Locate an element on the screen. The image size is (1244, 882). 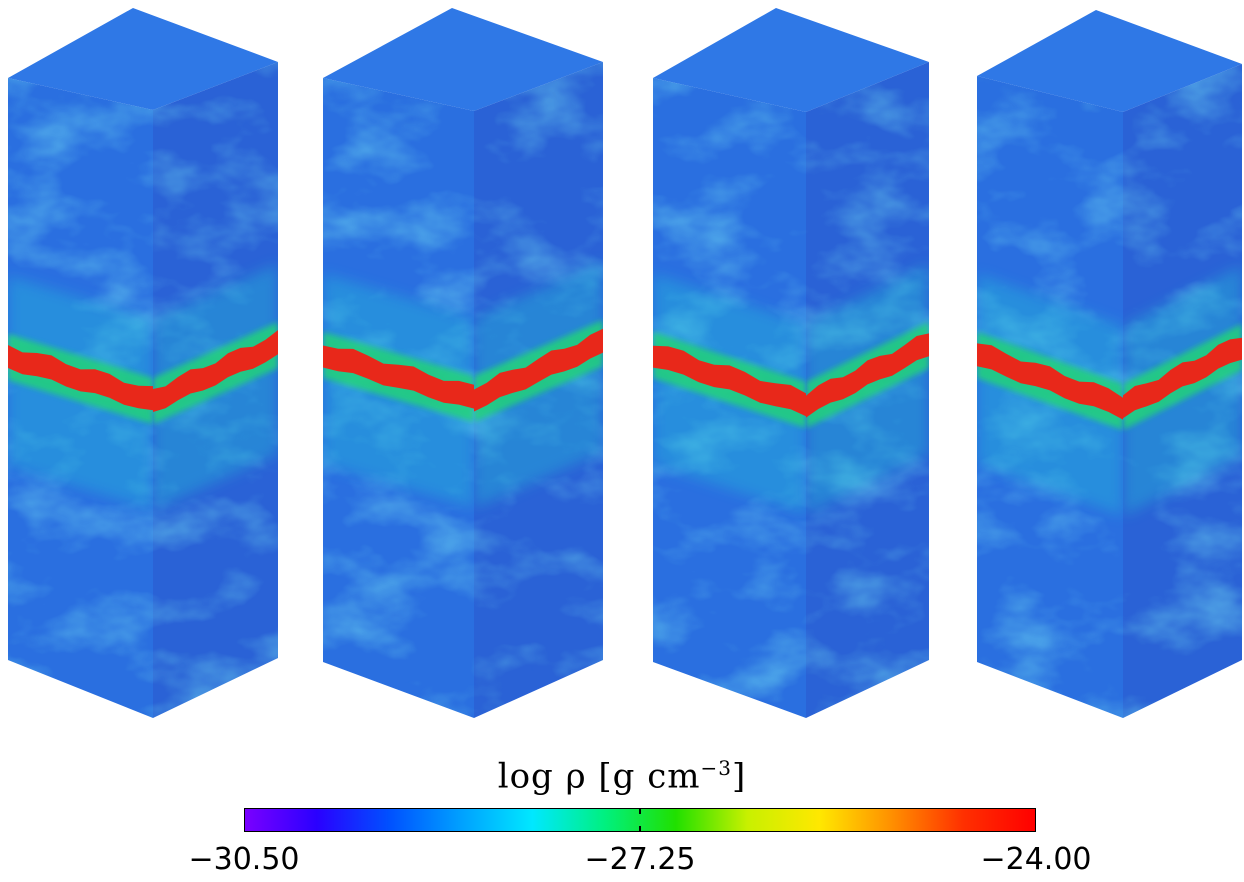
colorbar-tick-mid: −27.25 is located at coordinates (640, 859).